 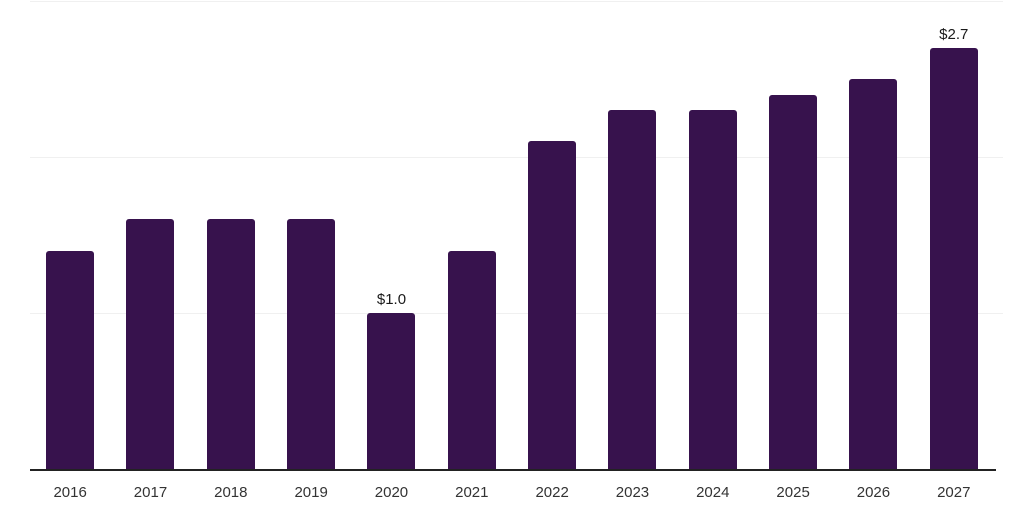 I want to click on x-tick-label-2018: 2018, so click(x=231, y=492).